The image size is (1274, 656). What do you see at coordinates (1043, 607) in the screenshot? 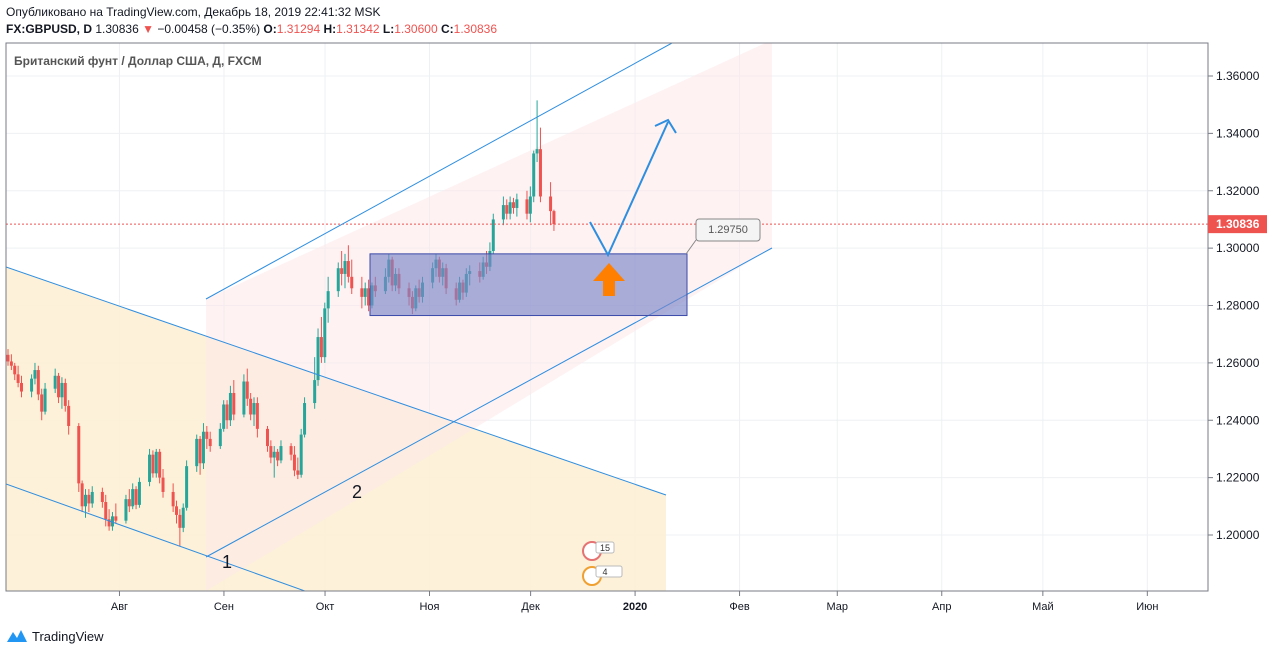
I see `x-tick-label: Май` at bounding box center [1043, 607].